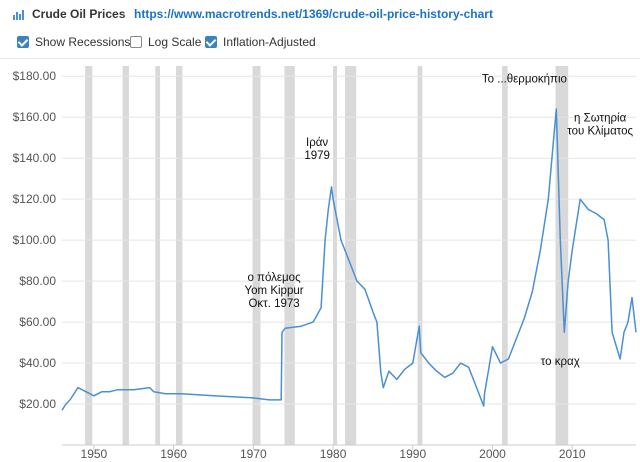 The image size is (640, 462). What do you see at coordinates (524, 79) in the screenshot?
I see `annotation-label: Το ...θερμοκήπιο` at bounding box center [524, 79].